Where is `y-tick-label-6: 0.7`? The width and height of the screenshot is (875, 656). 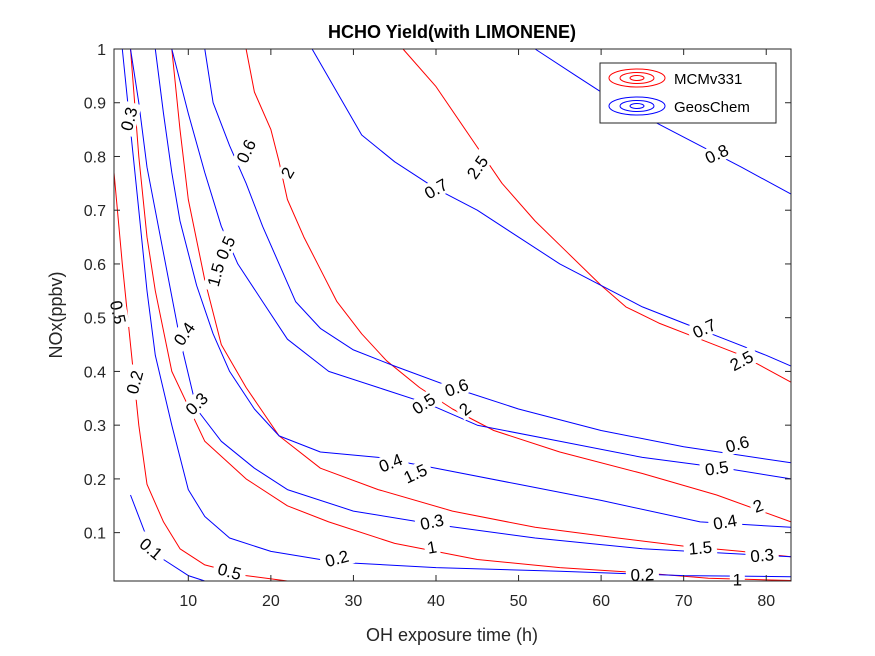
y-tick-label-6: 0.7 is located at coordinates (95, 211).